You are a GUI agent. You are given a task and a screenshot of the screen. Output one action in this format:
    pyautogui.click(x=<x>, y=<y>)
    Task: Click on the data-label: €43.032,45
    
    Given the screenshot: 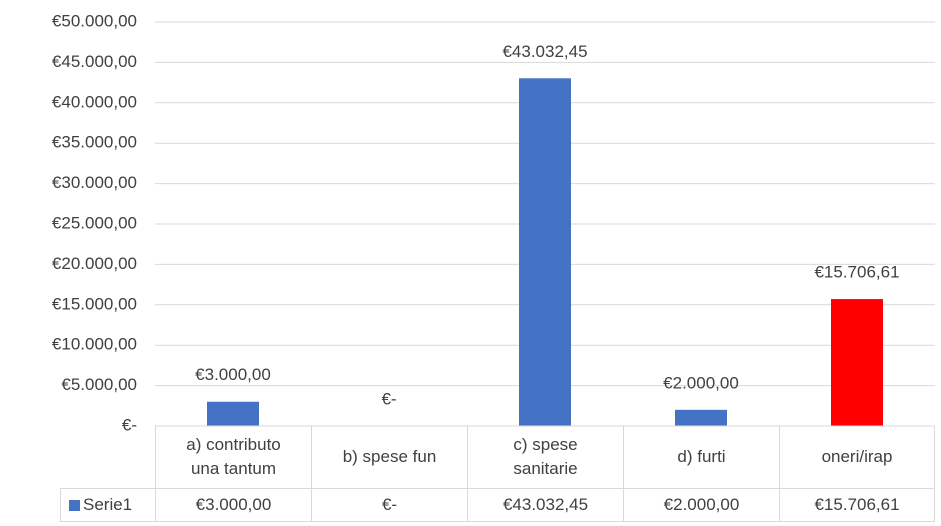 What is the action you would take?
    pyautogui.click(x=544, y=51)
    